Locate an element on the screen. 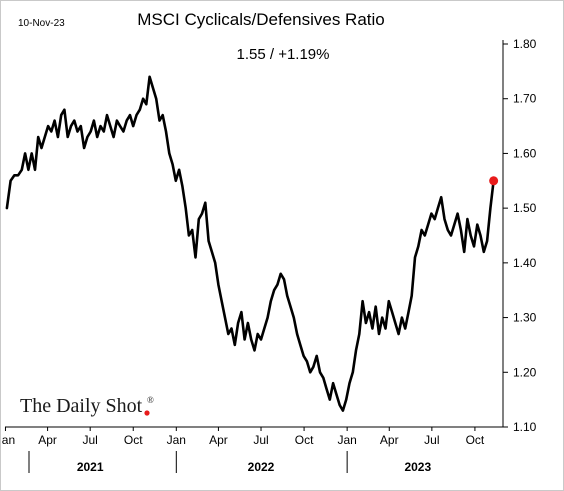 This screenshot has width=564, height=491. brand-text: The Daily Shot is located at coordinates (81, 406).